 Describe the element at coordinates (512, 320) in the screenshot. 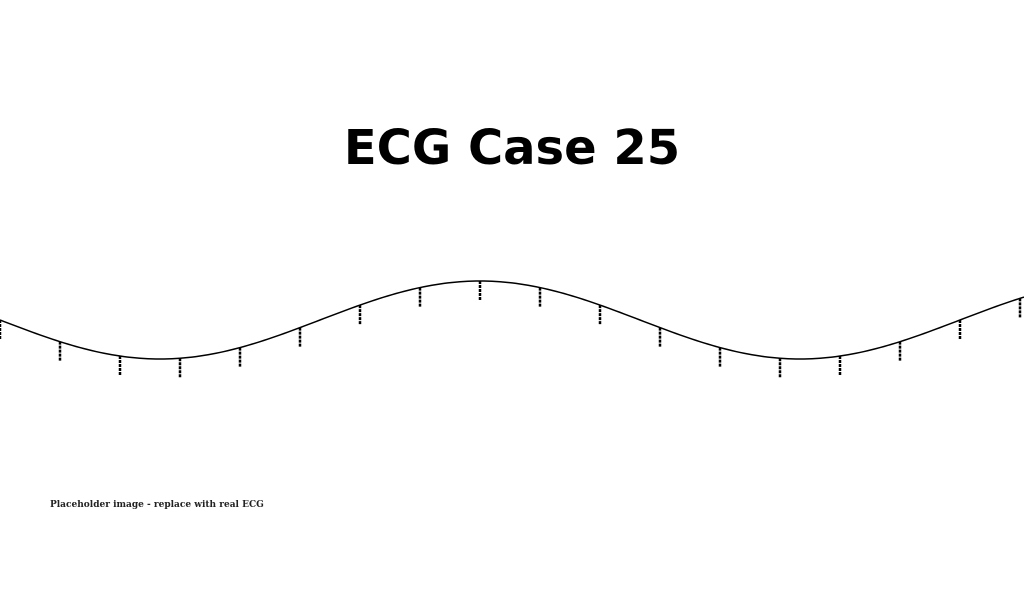

I see `ecg-waveform-line` at that location.